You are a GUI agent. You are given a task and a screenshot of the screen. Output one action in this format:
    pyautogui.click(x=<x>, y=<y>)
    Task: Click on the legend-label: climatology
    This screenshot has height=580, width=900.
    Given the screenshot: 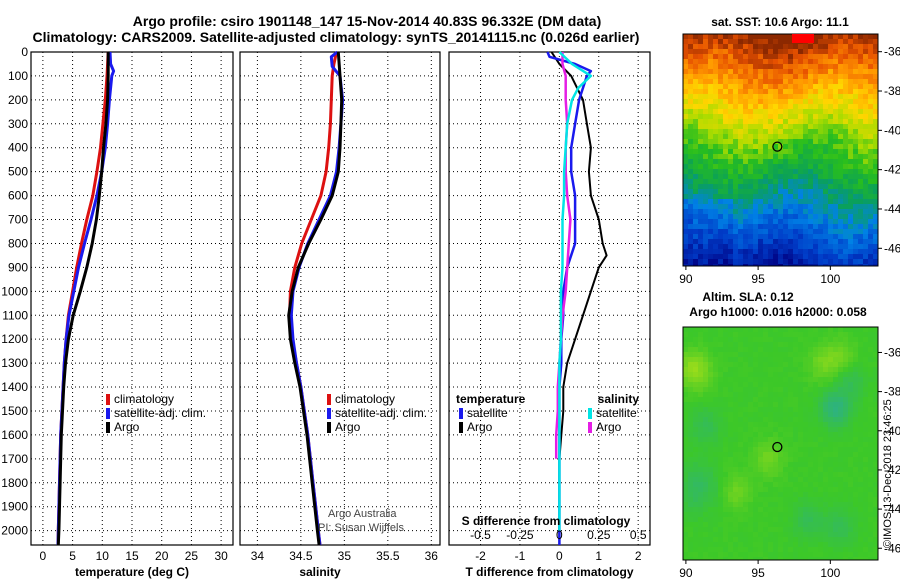 What is the action you would take?
    pyautogui.click(x=365, y=399)
    